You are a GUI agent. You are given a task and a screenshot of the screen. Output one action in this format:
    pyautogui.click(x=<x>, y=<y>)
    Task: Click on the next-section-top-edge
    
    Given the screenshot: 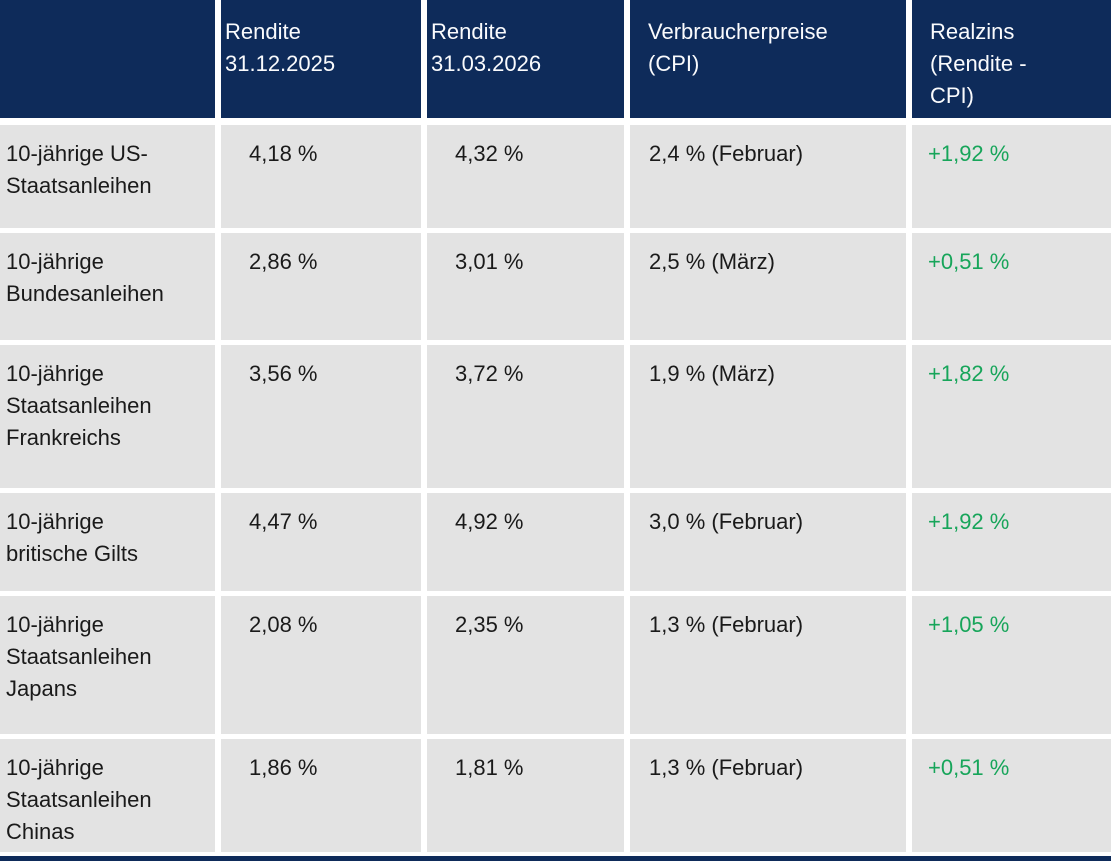 What is the action you would take?
    pyautogui.click(x=555, y=858)
    